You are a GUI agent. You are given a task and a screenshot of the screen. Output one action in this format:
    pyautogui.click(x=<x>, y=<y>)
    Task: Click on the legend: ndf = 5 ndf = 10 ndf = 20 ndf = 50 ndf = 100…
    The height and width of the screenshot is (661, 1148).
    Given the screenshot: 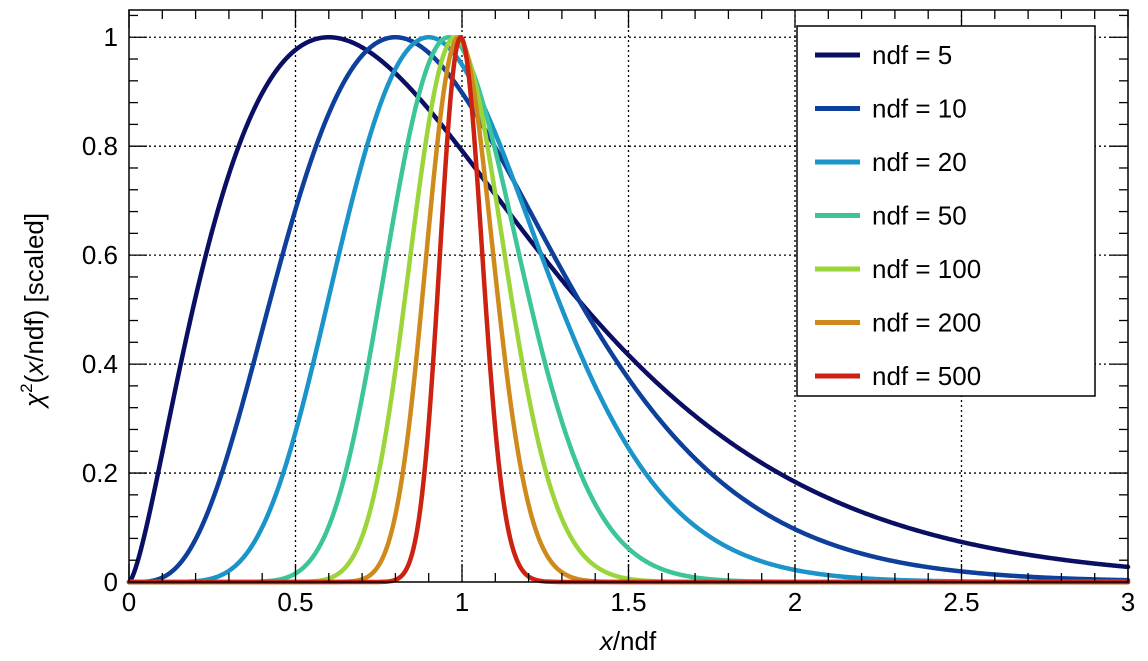 What is the action you would take?
    pyautogui.click(x=946, y=211)
    